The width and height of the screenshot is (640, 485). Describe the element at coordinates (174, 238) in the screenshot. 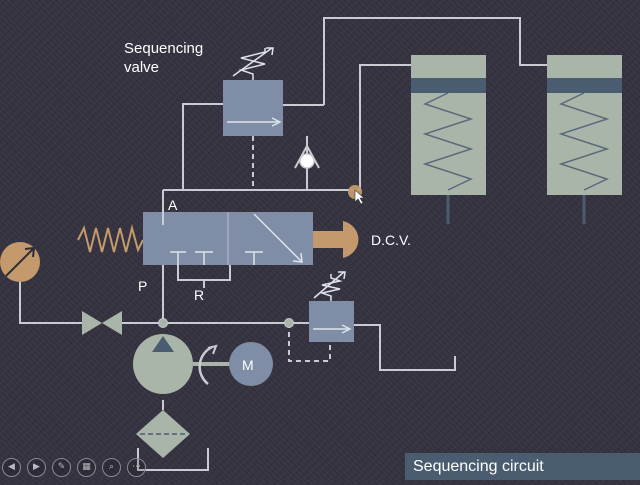

I see `dcv-left-envelope-ports` at that location.